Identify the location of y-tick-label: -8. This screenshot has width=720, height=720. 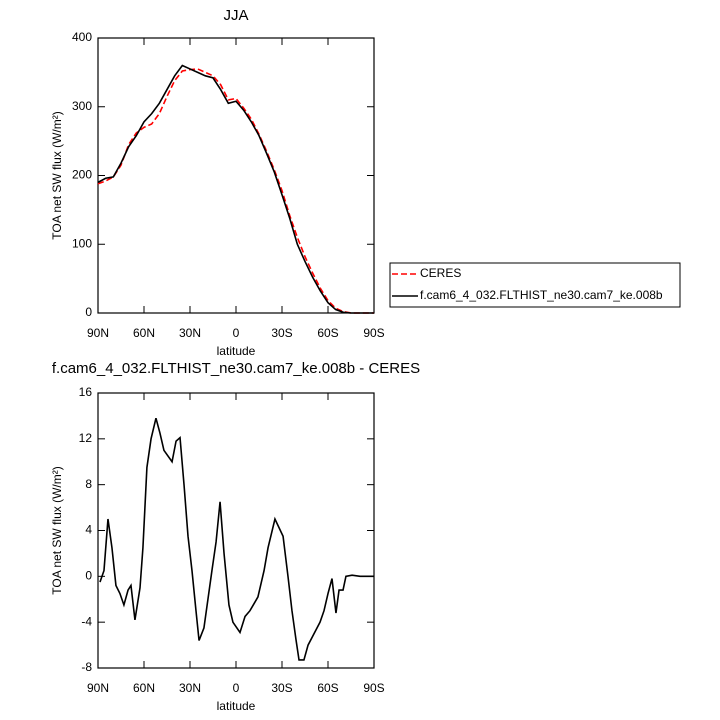
(86, 667).